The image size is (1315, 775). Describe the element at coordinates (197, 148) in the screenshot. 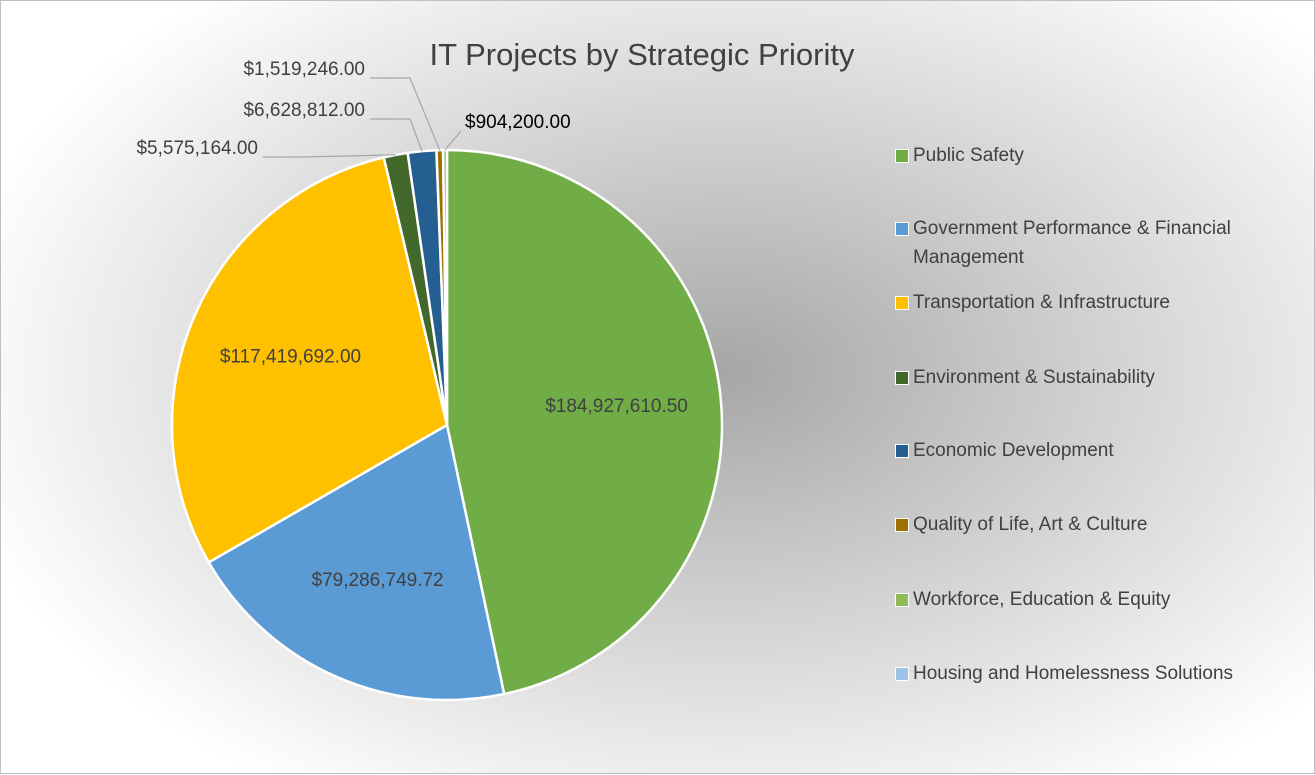

I see `data-label: $5,575,164.00` at that location.